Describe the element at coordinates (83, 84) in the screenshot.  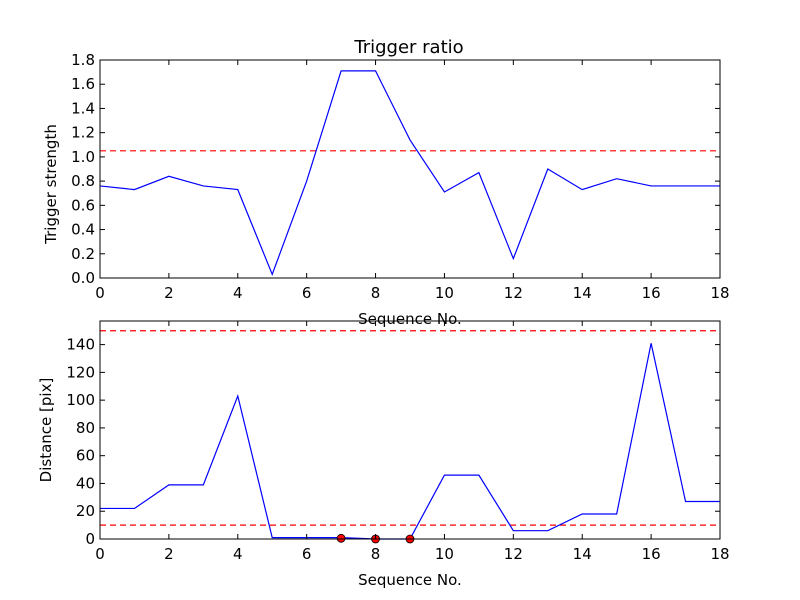
I see `y-tick-label: 1.6` at that location.